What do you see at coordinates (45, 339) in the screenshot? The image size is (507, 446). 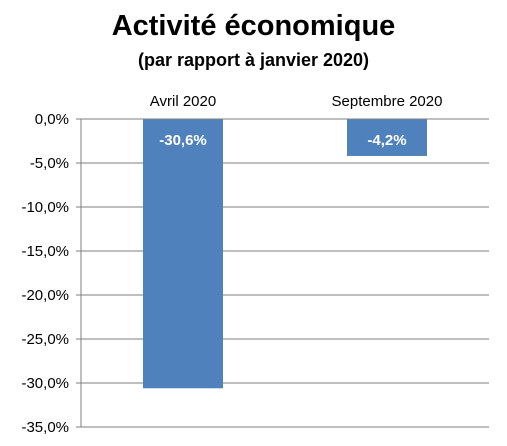 I see `y-tick-label: -25,0%` at bounding box center [45, 339].